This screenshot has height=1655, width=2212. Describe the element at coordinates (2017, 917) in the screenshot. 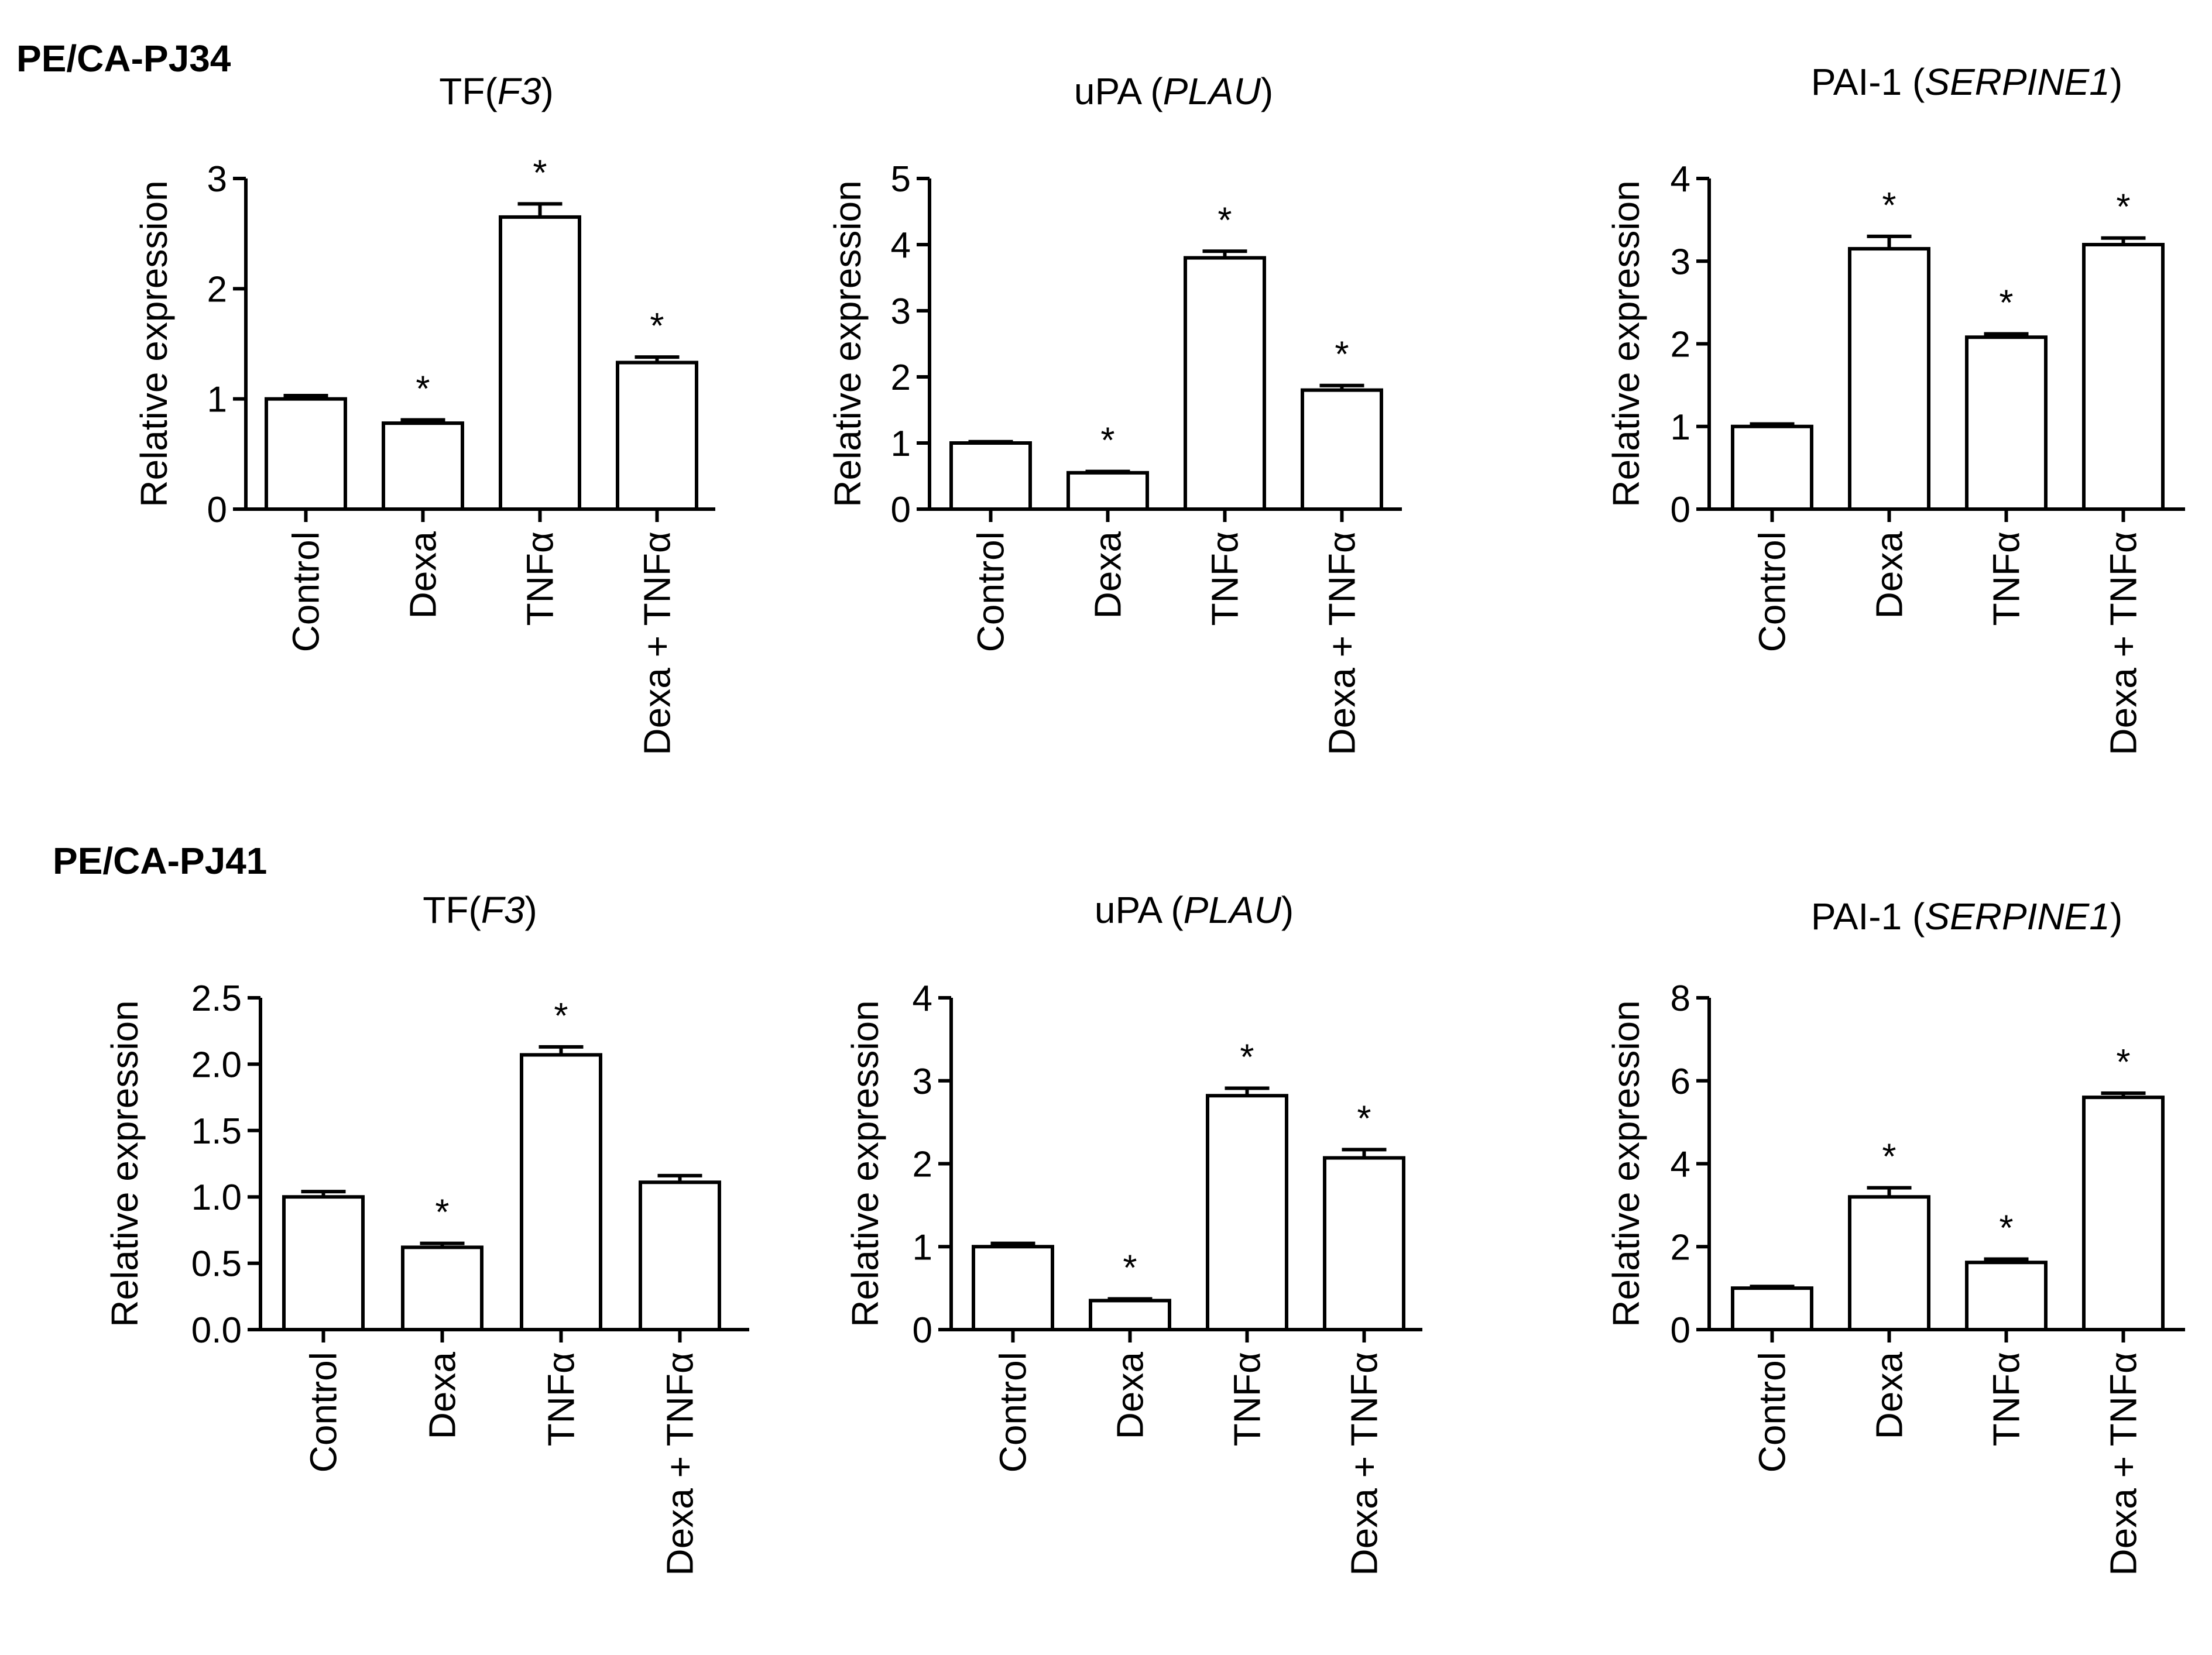

I see `chart-title-gene: SERPINE1` at that location.